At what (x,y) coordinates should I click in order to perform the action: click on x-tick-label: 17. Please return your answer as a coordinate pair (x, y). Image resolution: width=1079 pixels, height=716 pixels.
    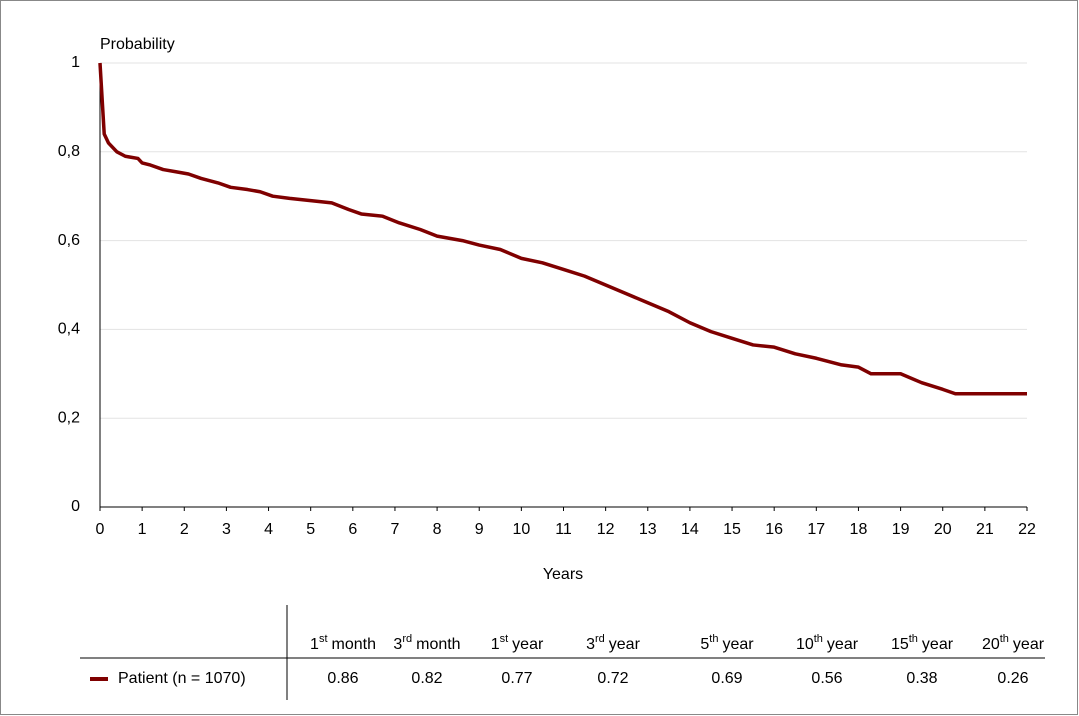
    Looking at the image, I should click on (816, 529).